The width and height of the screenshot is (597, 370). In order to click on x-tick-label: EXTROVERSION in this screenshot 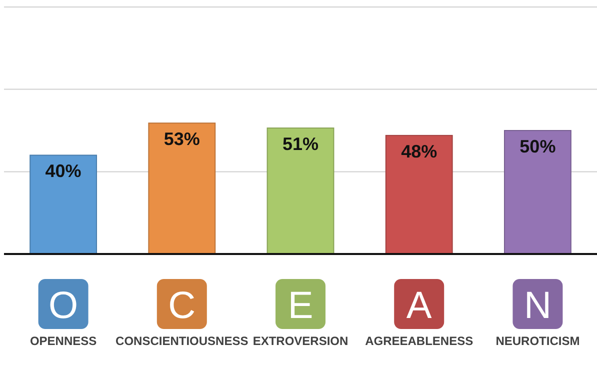, I will do `click(300, 341)`.